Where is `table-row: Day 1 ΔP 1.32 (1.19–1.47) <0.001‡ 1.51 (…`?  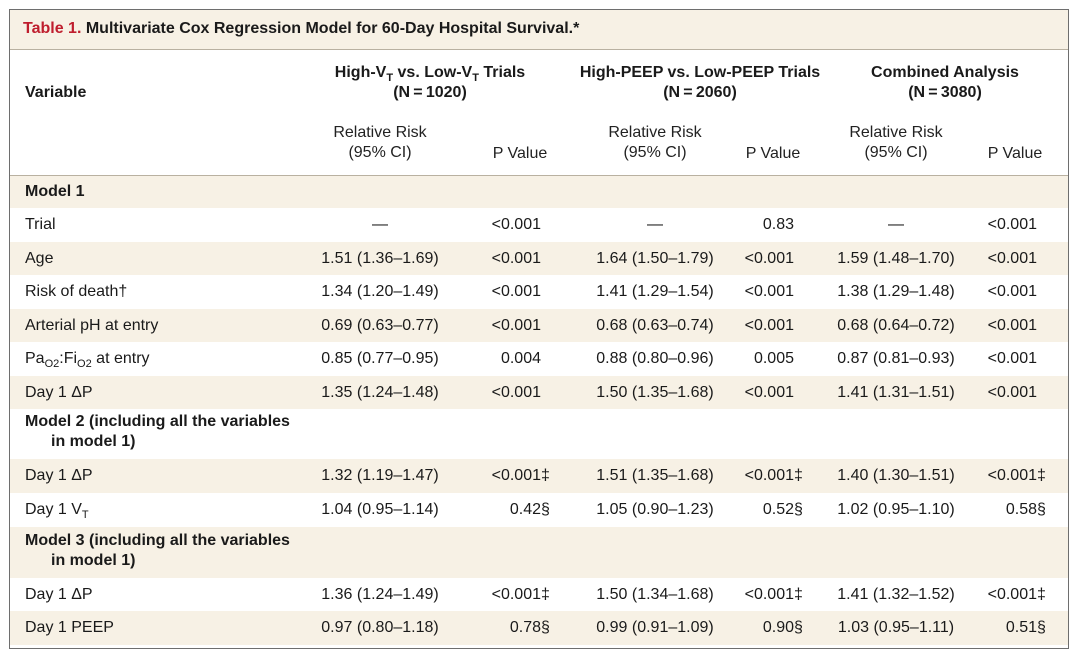 table-row: Day 1 ΔP 1.32 (1.19–1.47) <0.001‡ 1.51 (… is located at coordinates (539, 476).